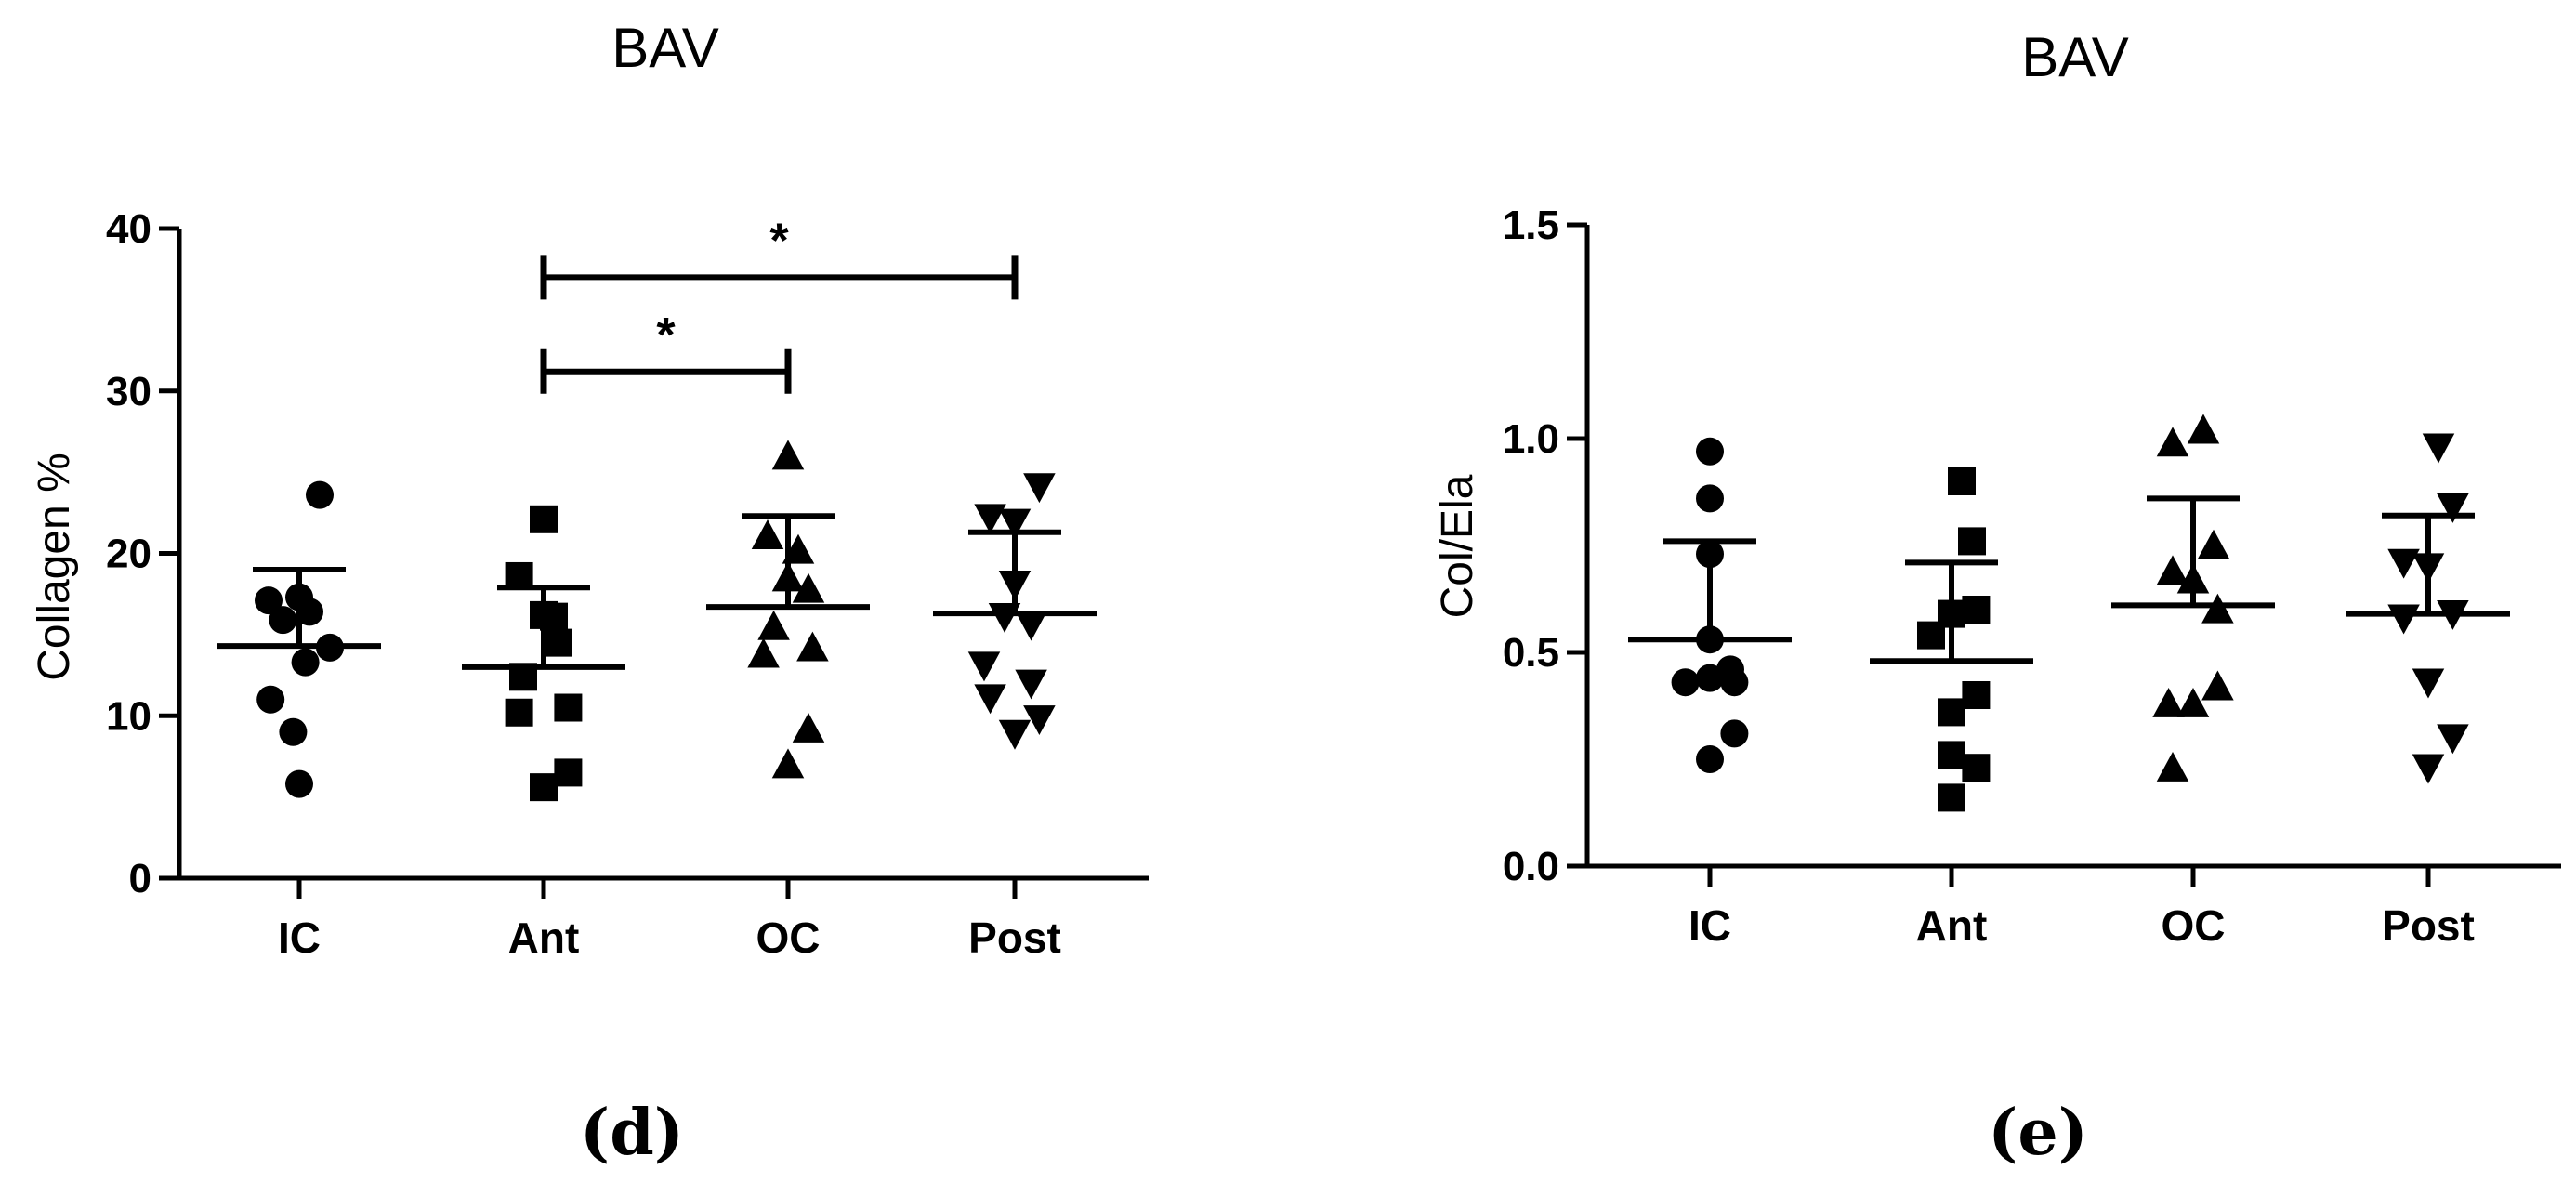  What do you see at coordinates (128, 229) in the screenshot?
I see `y-tick-label: 40` at bounding box center [128, 229].